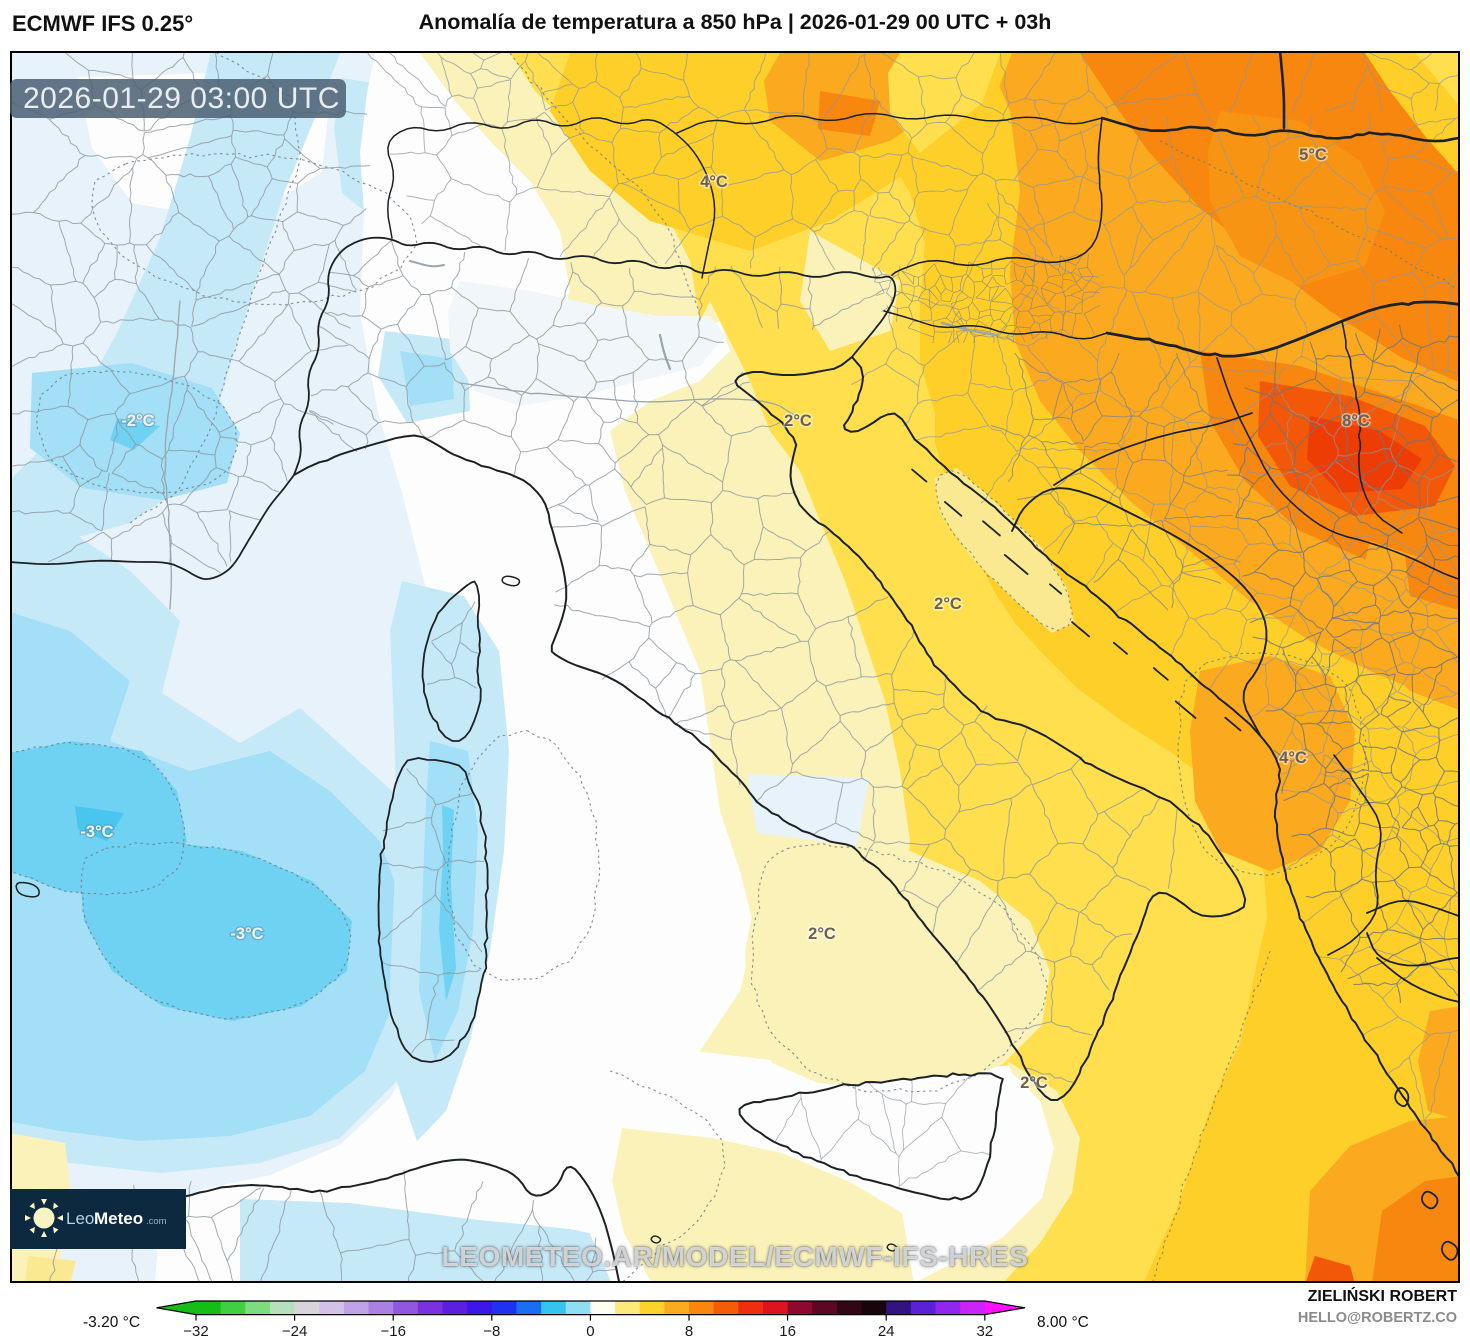 The height and width of the screenshot is (1339, 1470). What do you see at coordinates (392, 1331) in the screenshot?
I see `svg-text: −16` at bounding box center [392, 1331].